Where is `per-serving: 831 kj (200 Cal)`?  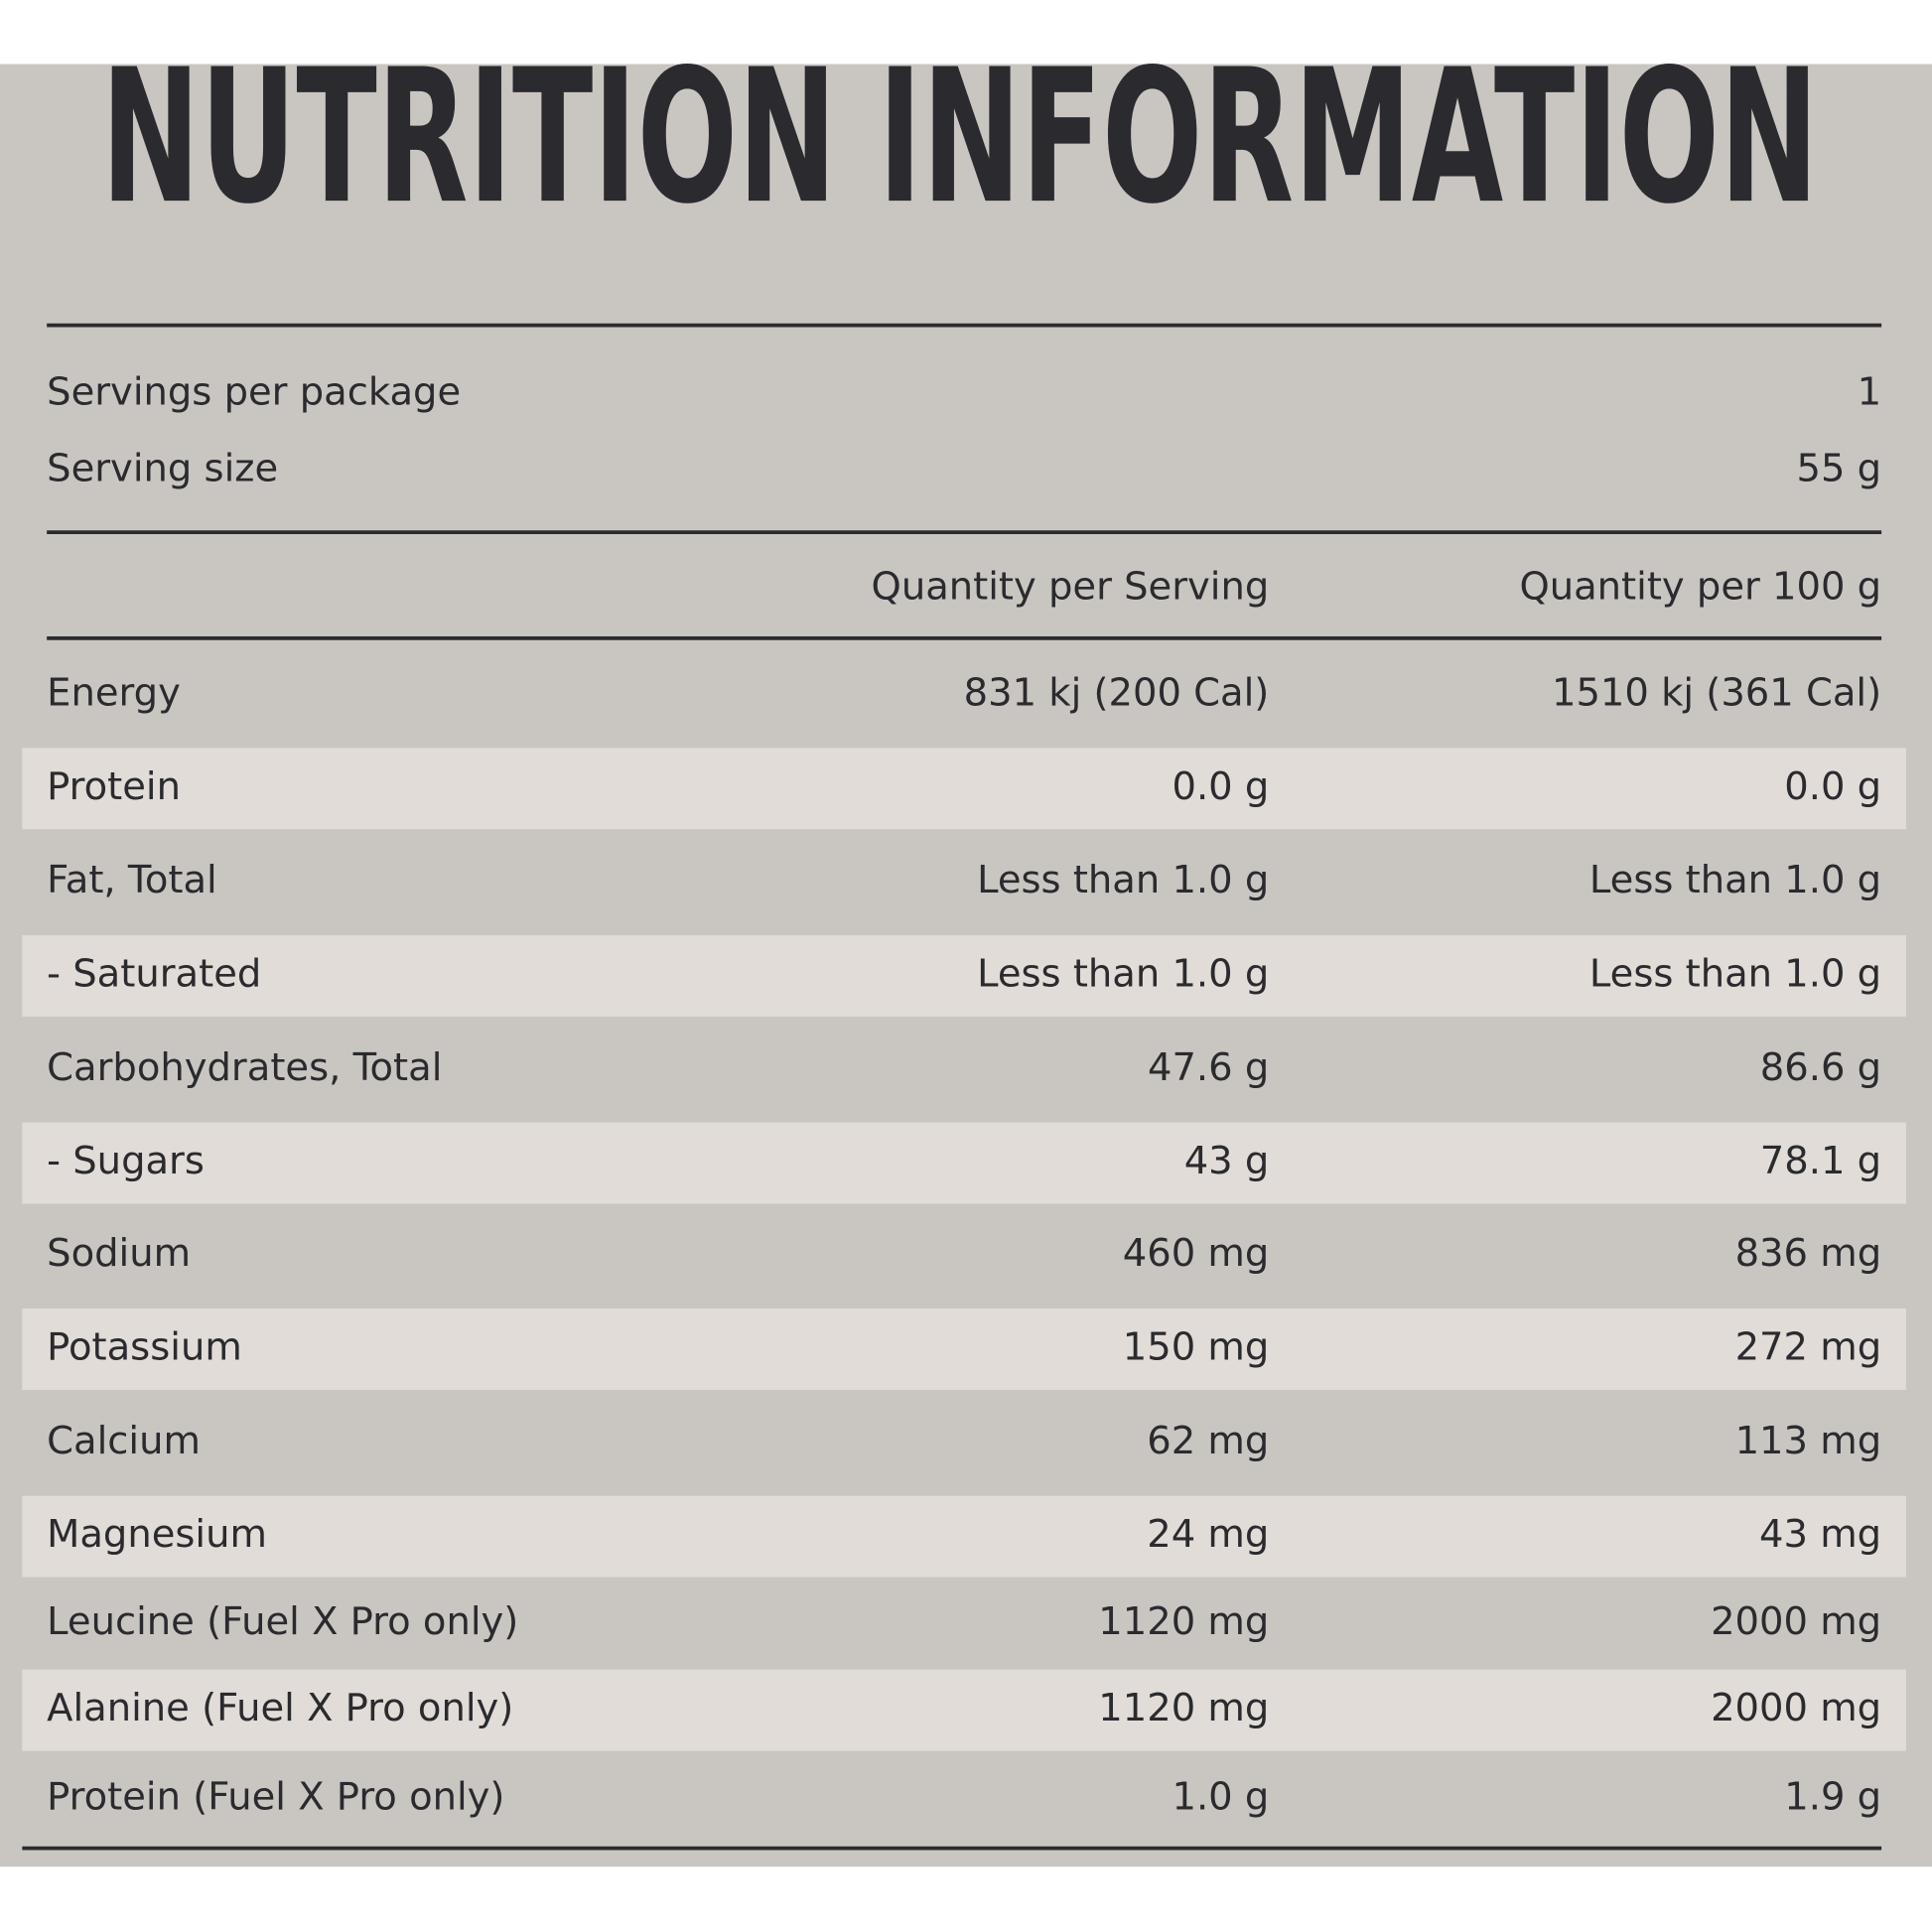
per-serving: 831 kj (200 Cal) is located at coordinates (1117, 692).